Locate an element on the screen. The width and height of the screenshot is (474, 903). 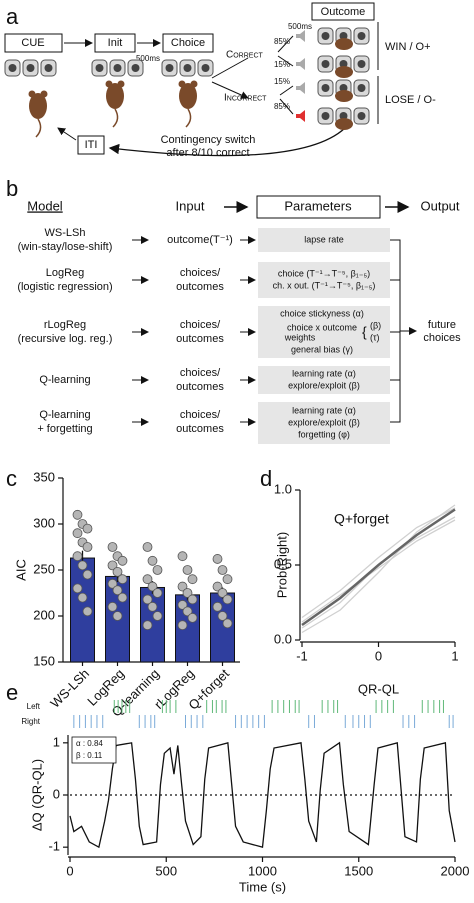
prob: 85% is located at coordinates (282, 106).